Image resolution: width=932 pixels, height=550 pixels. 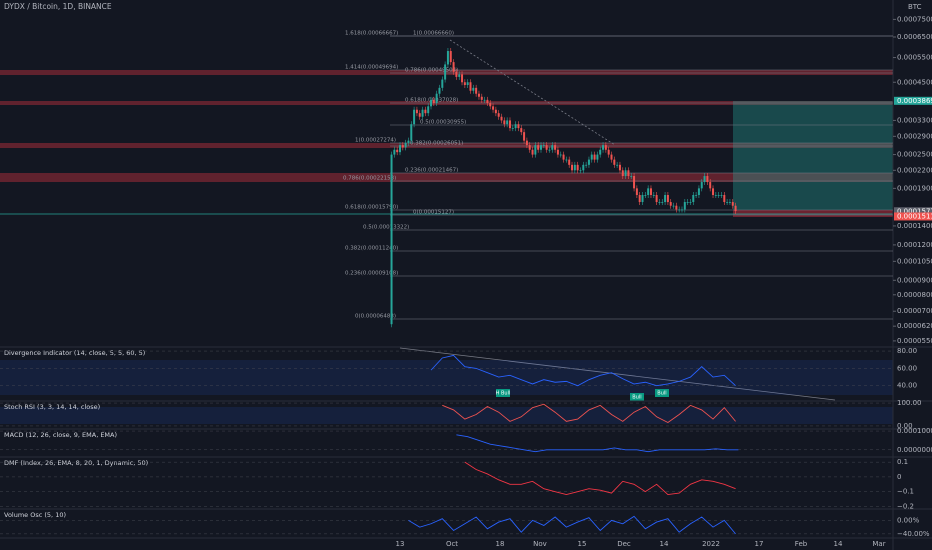 I want to click on pane-tick-label: 60.00, so click(x=907, y=368).